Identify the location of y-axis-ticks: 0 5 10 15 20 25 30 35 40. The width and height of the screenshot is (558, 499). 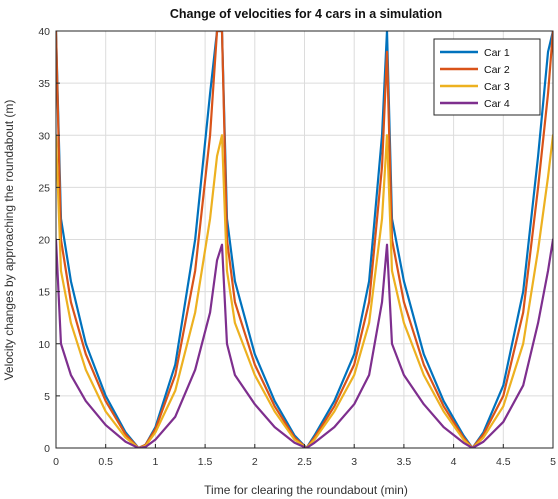
(49, 240).